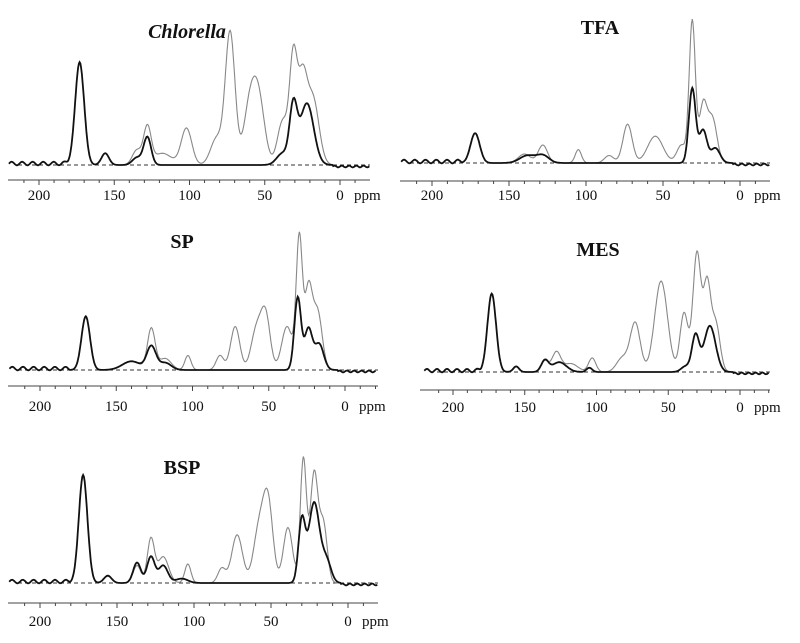 The image size is (800, 643). Describe the element at coordinates (181, 242) in the screenshot. I see `panel-title: SP` at that location.